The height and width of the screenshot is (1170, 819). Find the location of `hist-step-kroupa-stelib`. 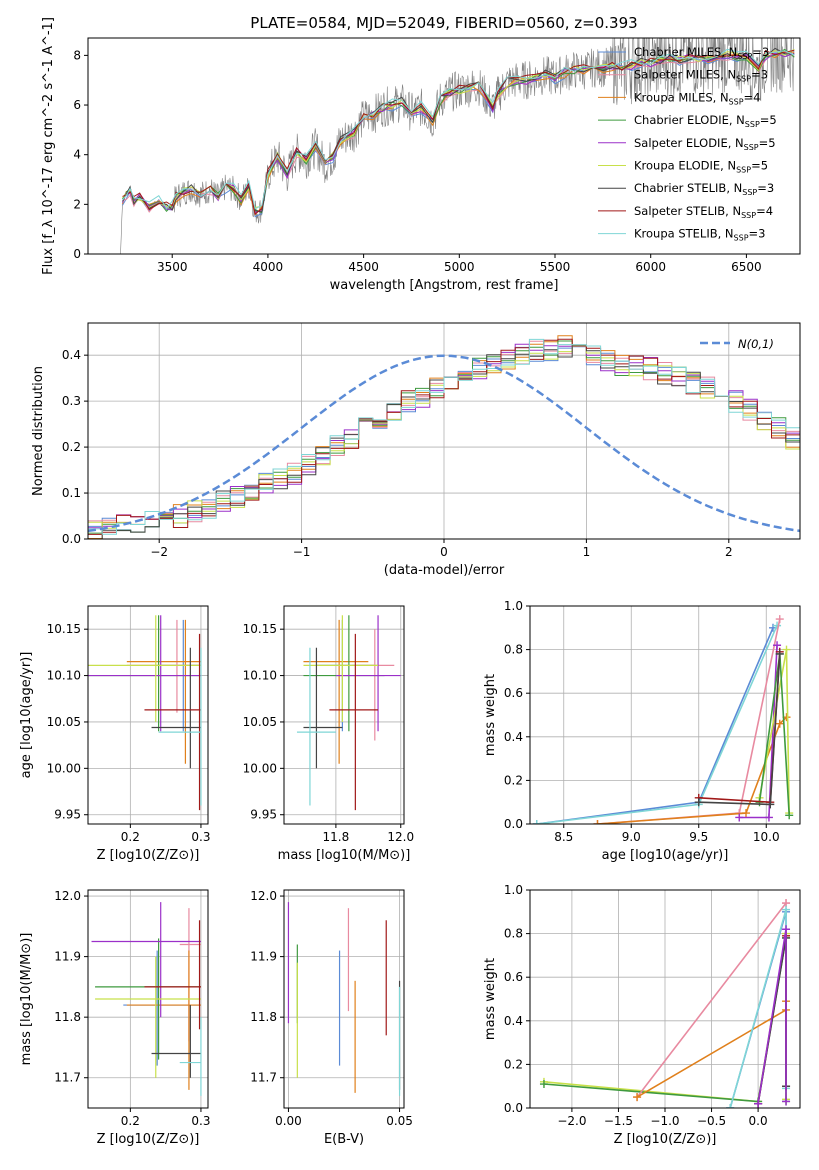

hist-step-kroupa-stelib is located at coordinates (444, 436).